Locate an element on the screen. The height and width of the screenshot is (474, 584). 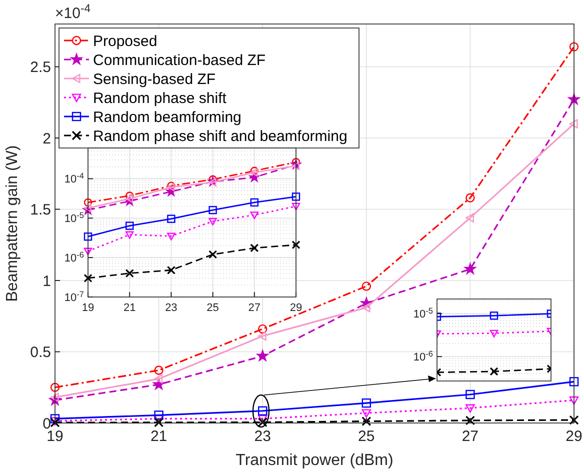
legend-label: Random beamforming is located at coordinates (167, 117).